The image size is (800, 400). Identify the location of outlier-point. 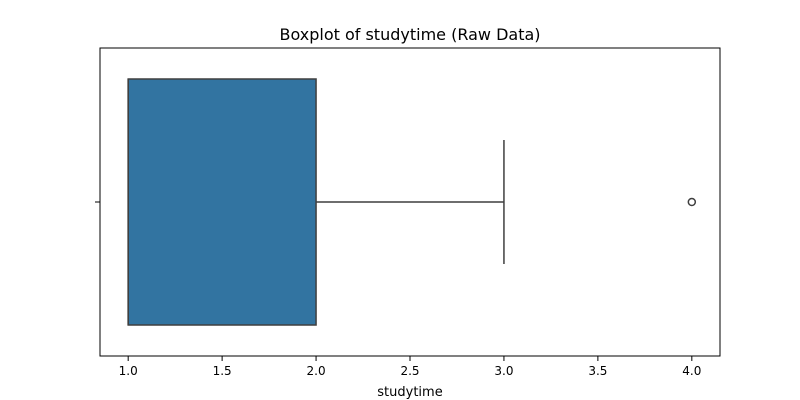
(692, 202).